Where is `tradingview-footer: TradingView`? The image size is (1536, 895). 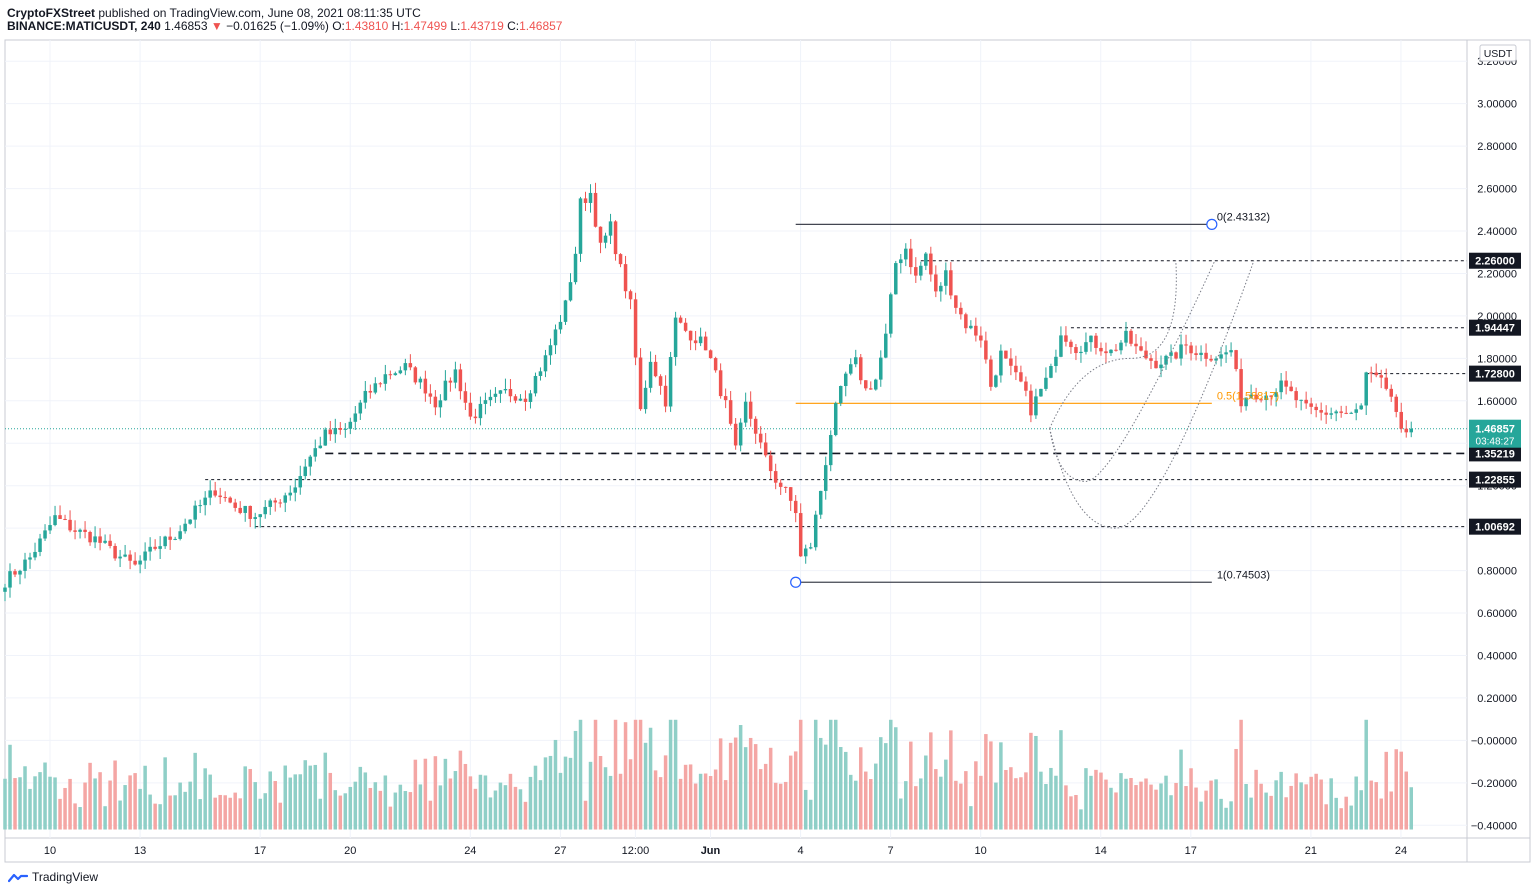
tradingview-footer: TradingView is located at coordinates (53, 877).